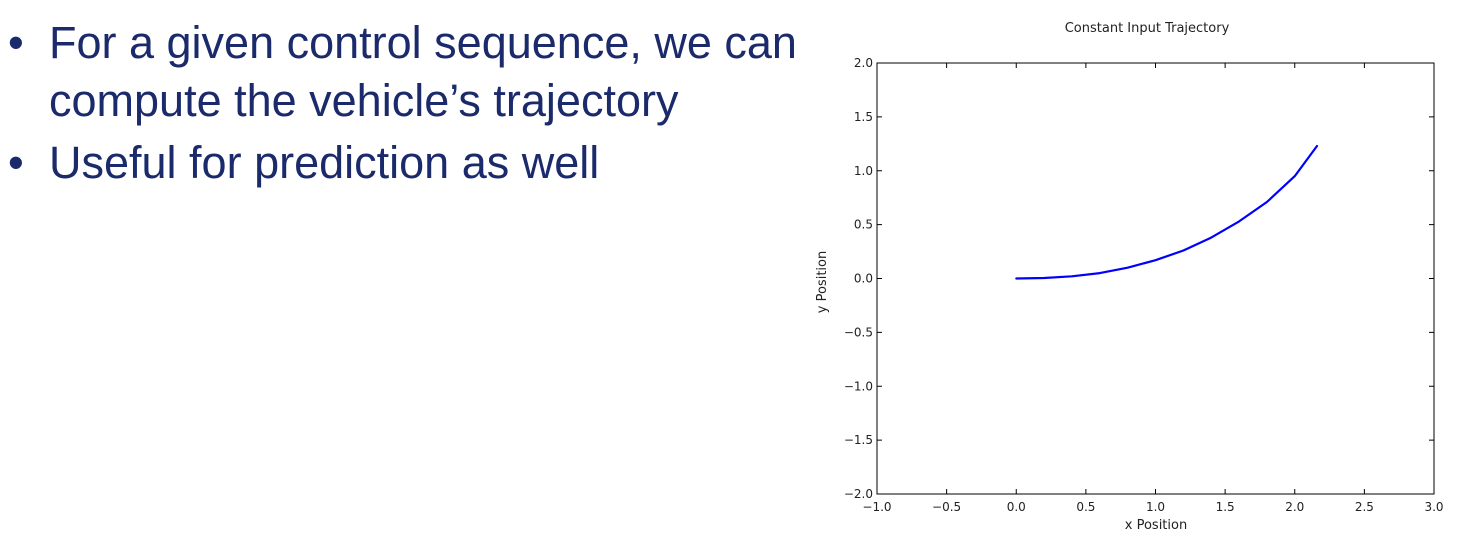 The height and width of the screenshot is (545, 1462). What do you see at coordinates (858, 332) in the screenshot?
I see `y-tick-label: −0.5` at bounding box center [858, 332].